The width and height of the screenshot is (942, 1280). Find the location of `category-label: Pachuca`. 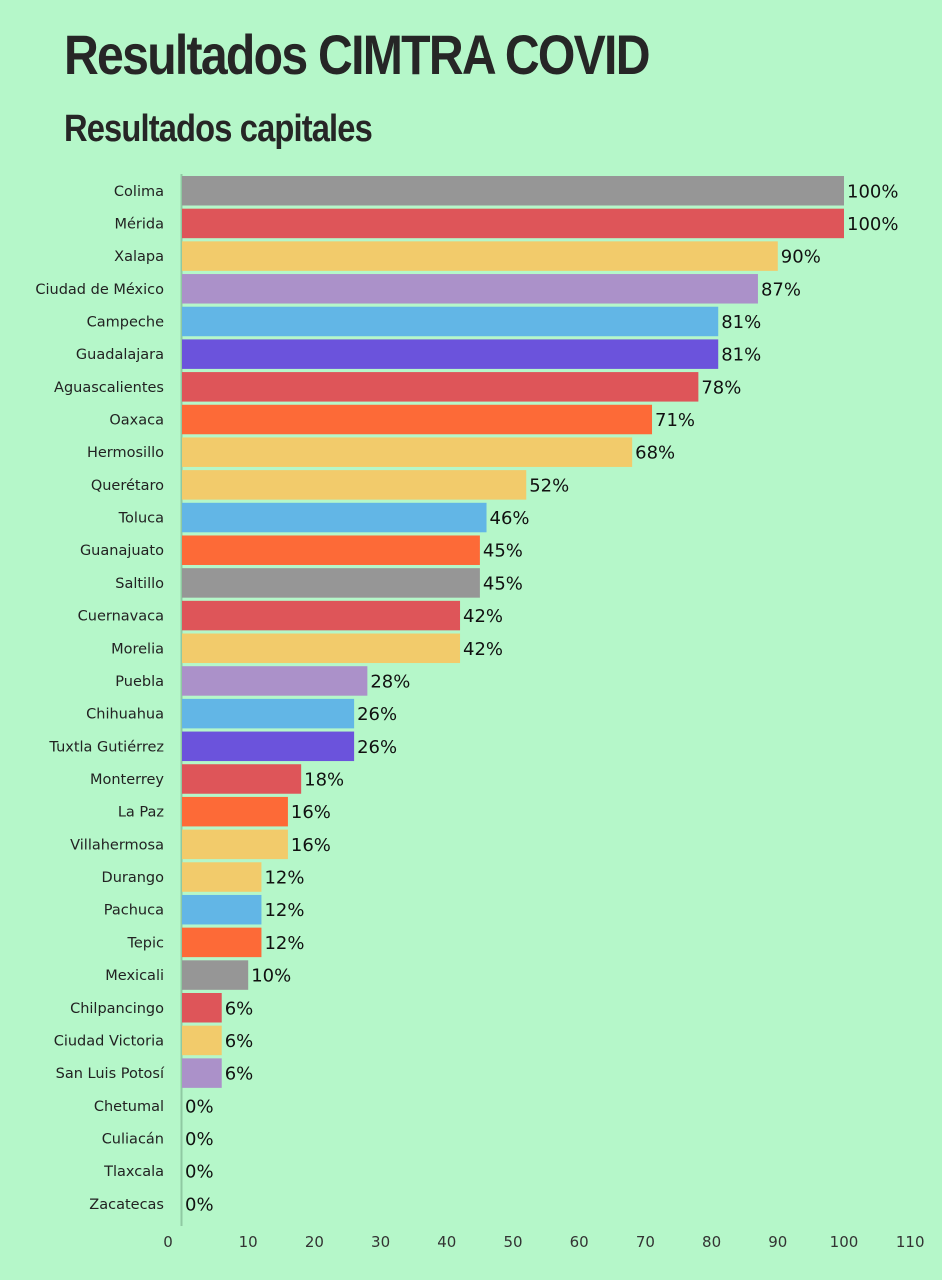

category-label: Pachuca is located at coordinates (134, 911).